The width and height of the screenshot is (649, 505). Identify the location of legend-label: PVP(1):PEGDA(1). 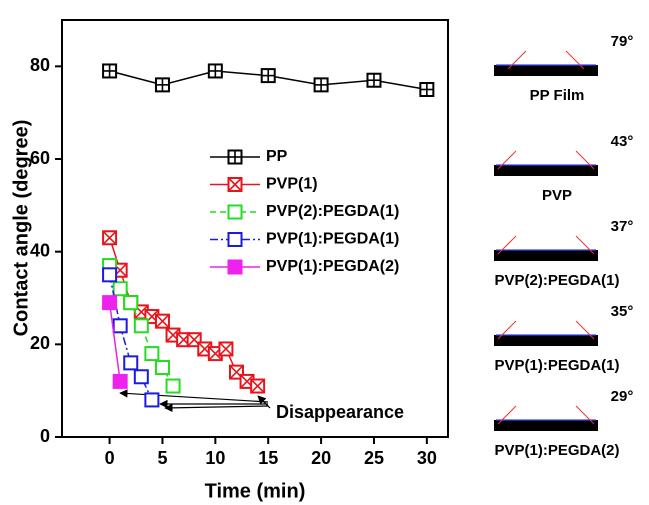
(332, 239).